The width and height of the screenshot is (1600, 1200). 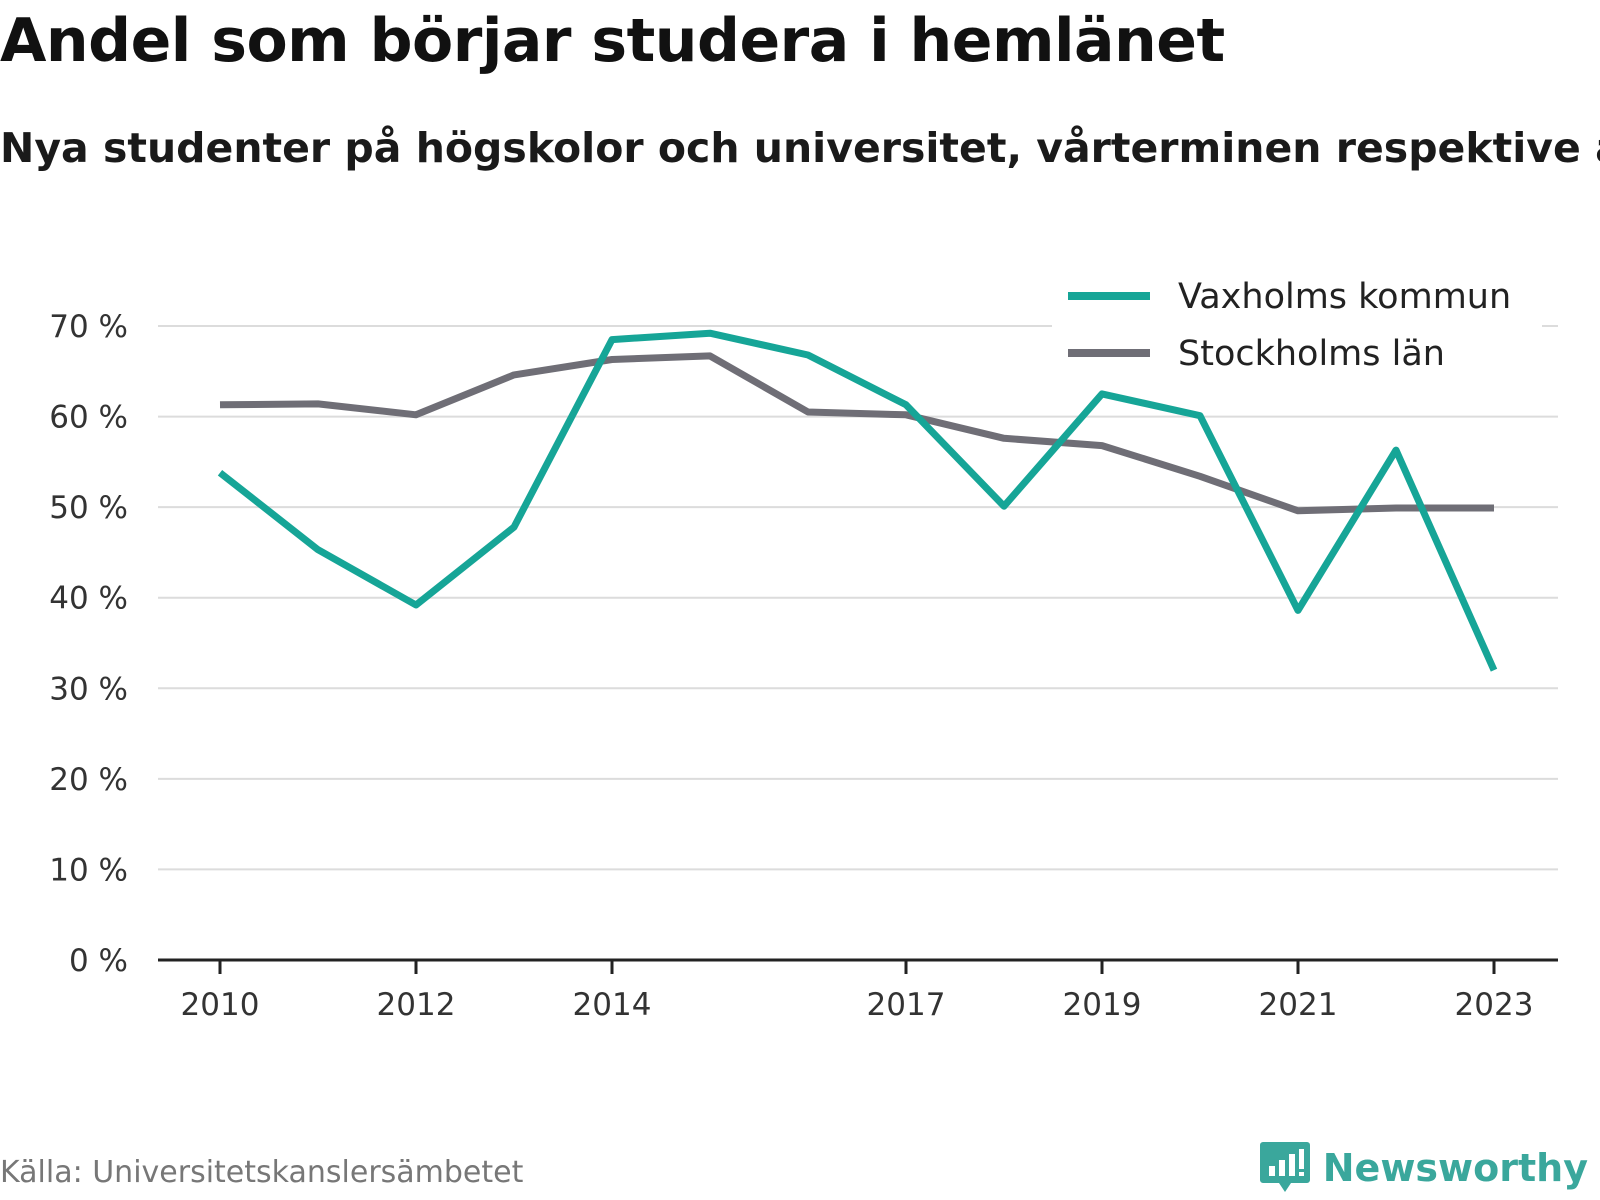 I want to click on x-tick-label: 2019, so click(x=1102, y=1005).